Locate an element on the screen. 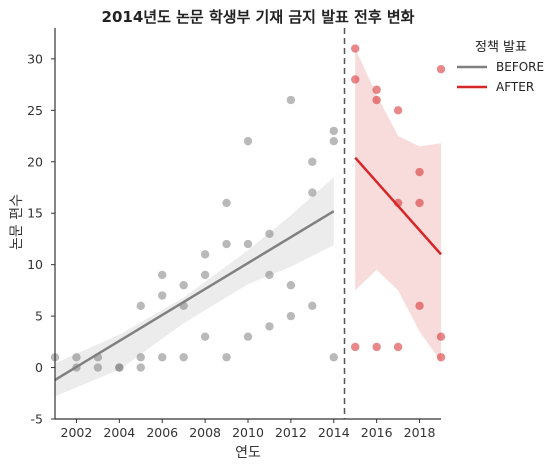 Image resolution: width=560 pixels, height=469 pixels. chart-title: 2014년도 논문 학생부 기재 금지 발표 전후 변화 is located at coordinates (258, 17).